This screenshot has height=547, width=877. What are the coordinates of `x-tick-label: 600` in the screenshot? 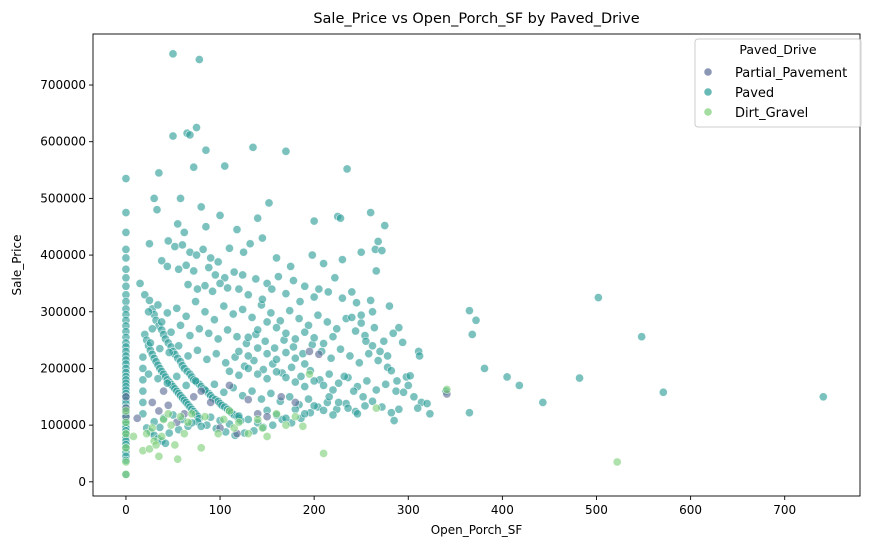 It's located at (690, 510).